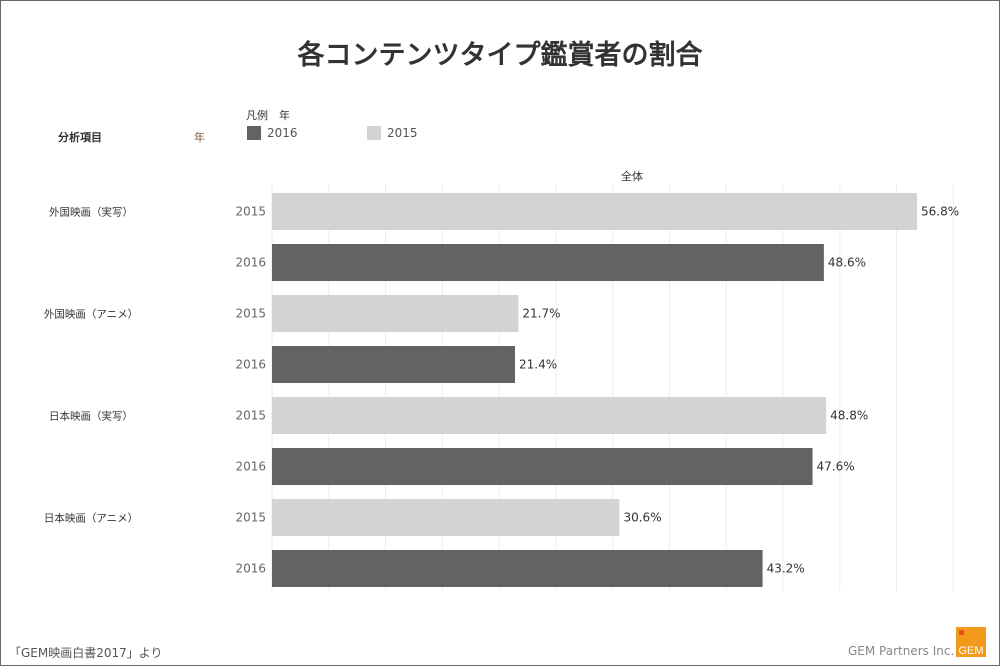  Describe the element at coordinates (268, 115) in the screenshot. I see `legend-title: 凡例 年` at that location.